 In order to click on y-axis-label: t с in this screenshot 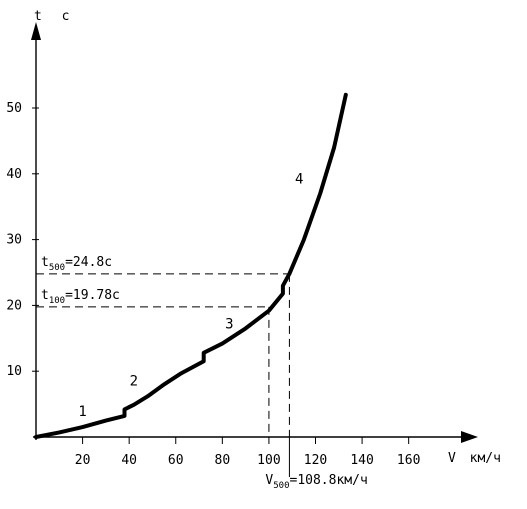, I will do `click(51, 16)`.